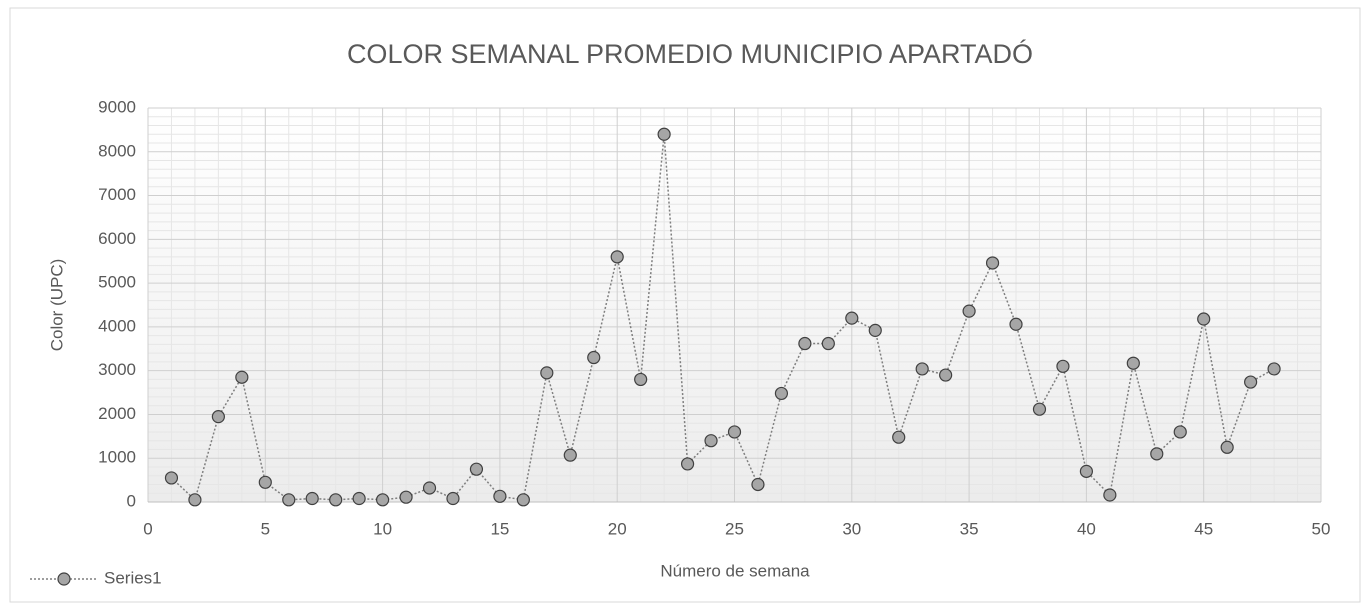 This screenshot has width=1369, height=611. What do you see at coordinates (117, 282) in the screenshot?
I see `y-tick-label: 5000` at bounding box center [117, 282].